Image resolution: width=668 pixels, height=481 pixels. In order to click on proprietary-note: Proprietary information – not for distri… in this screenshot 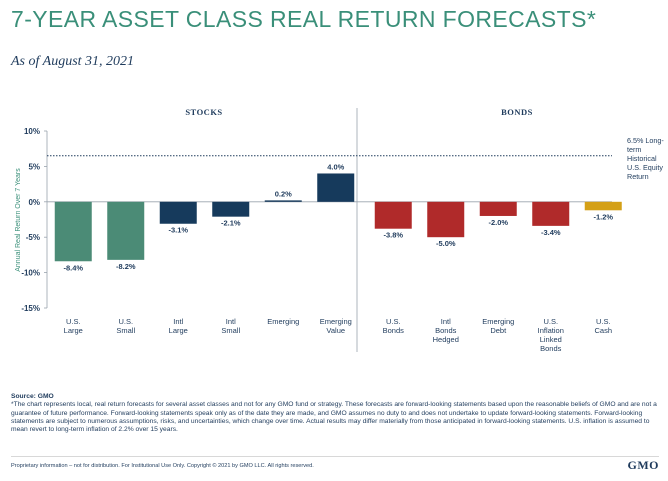, I will do `click(162, 466)`.